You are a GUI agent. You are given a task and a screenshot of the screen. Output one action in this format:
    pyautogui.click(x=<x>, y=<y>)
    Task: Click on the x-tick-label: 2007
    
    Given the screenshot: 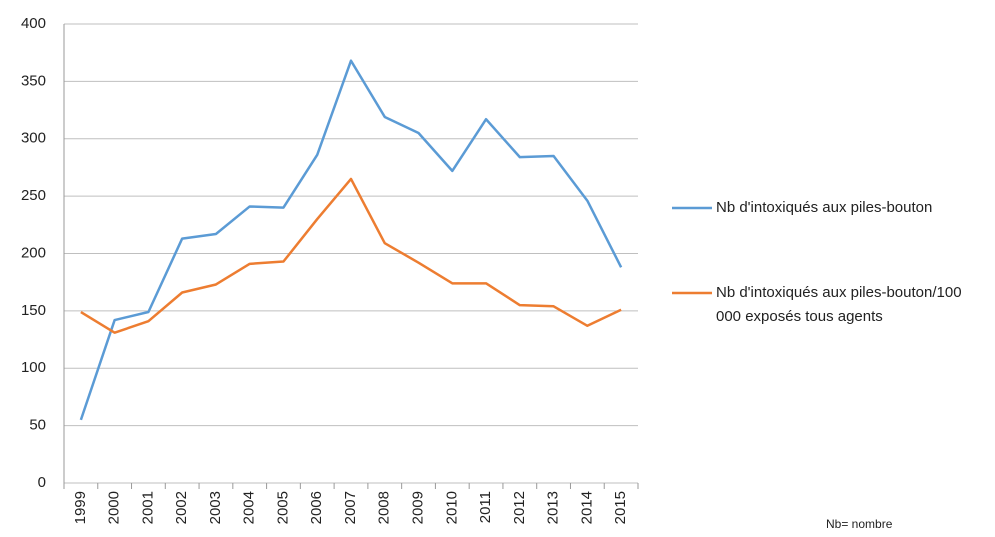 What is the action you would take?
    pyautogui.click(x=350, y=507)
    